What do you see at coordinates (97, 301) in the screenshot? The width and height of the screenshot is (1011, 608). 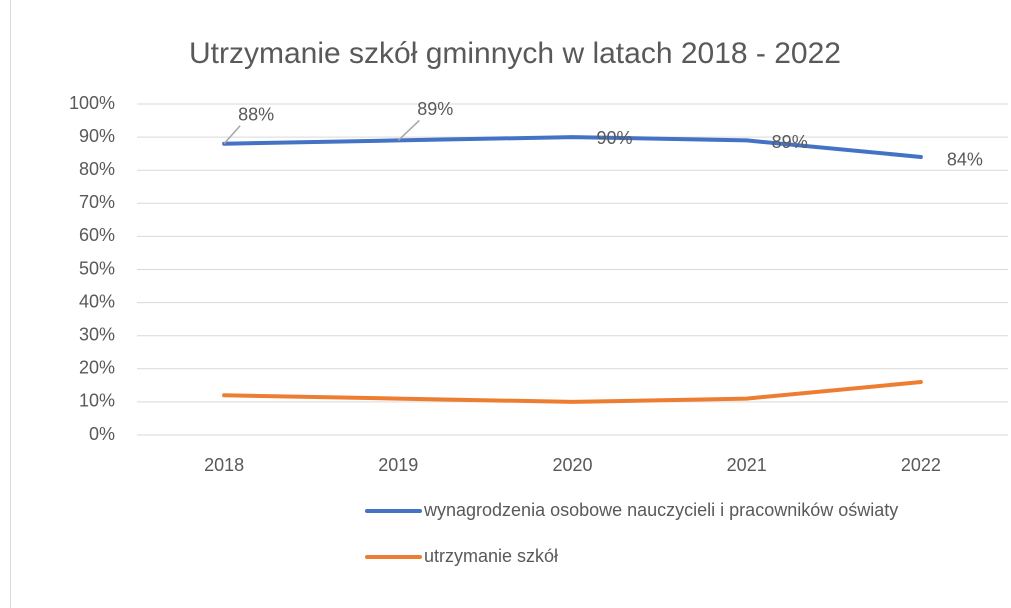 I see `y-tick-label: 40%` at bounding box center [97, 301].